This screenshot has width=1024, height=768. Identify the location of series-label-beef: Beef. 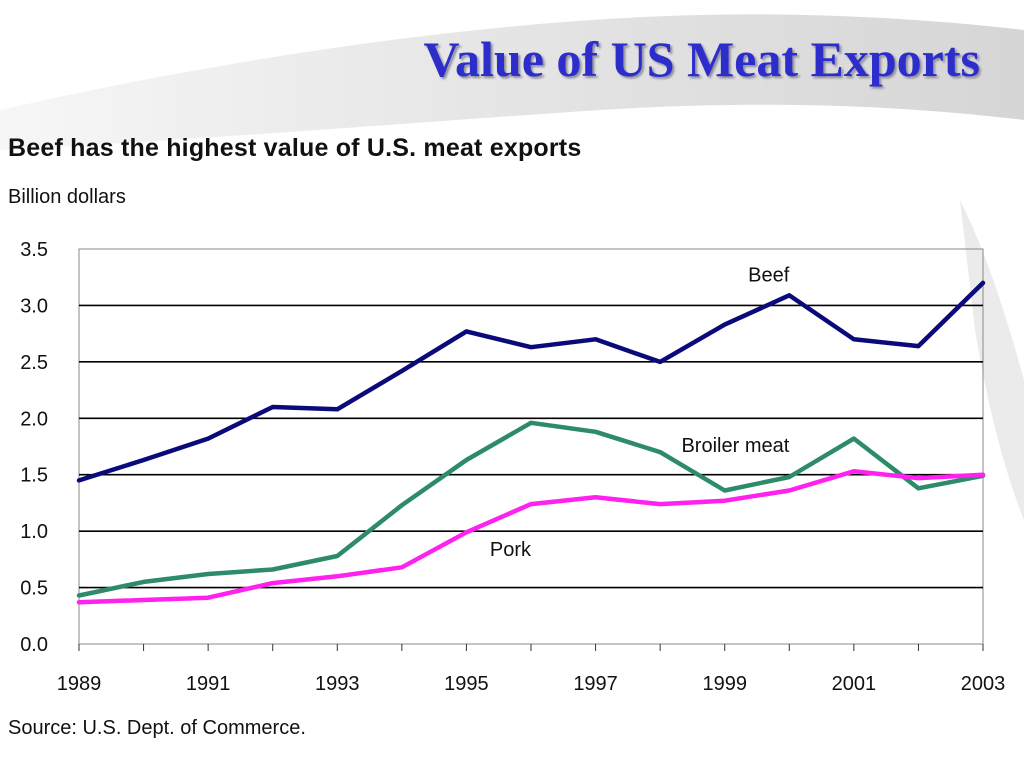
(769, 276).